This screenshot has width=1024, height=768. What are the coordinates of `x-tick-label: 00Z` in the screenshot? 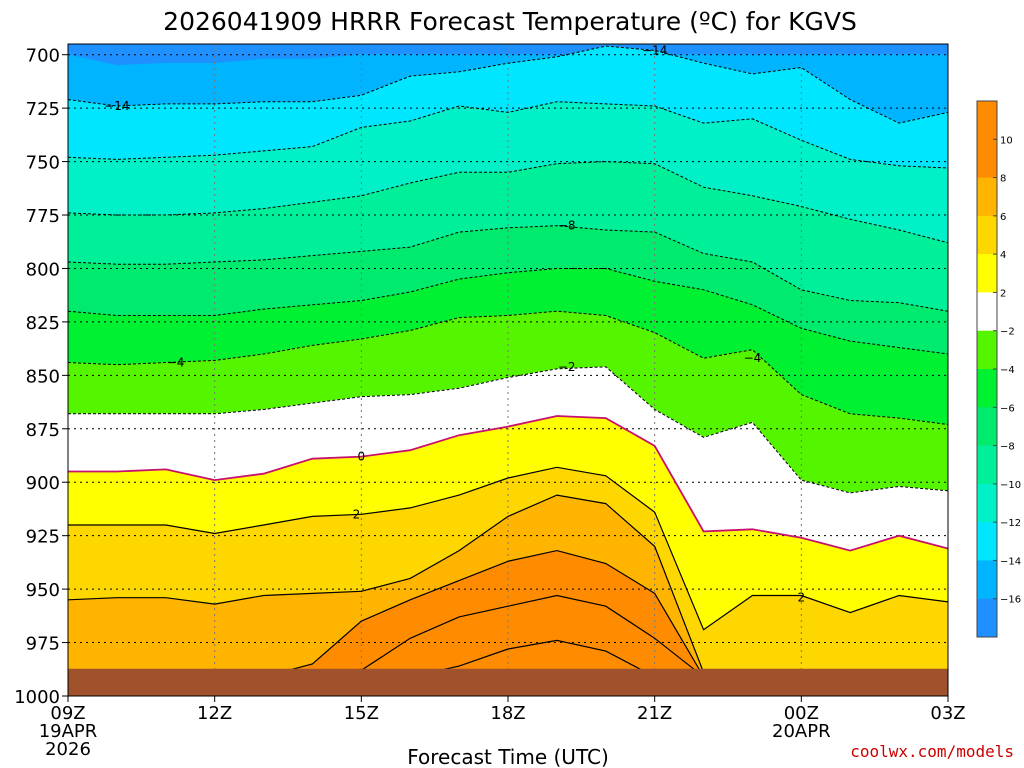 It's located at (801, 713).